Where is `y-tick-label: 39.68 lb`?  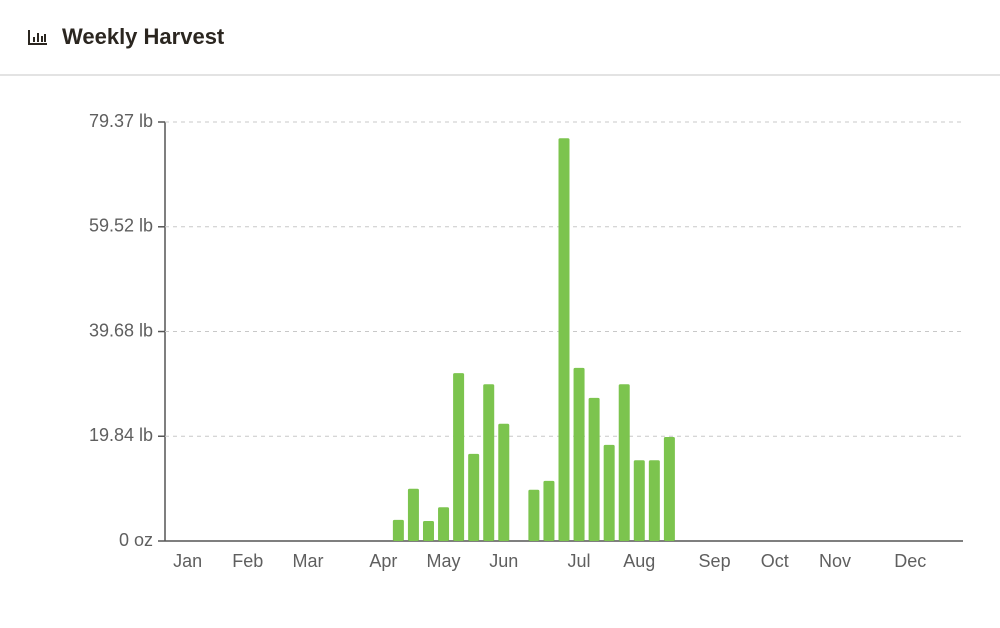
y-tick-label: 39.68 lb is located at coordinates (121, 330).